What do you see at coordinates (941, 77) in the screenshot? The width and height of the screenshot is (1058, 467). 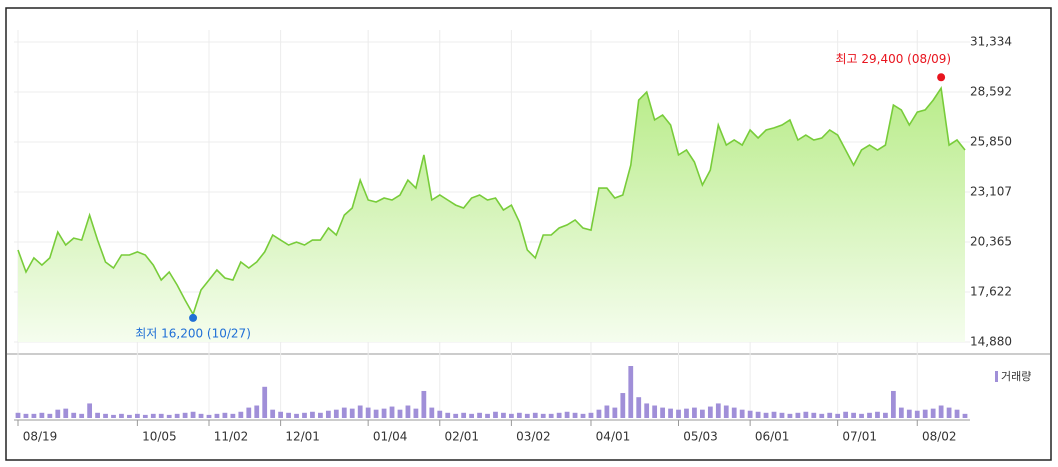 I see `high-marker` at bounding box center [941, 77].